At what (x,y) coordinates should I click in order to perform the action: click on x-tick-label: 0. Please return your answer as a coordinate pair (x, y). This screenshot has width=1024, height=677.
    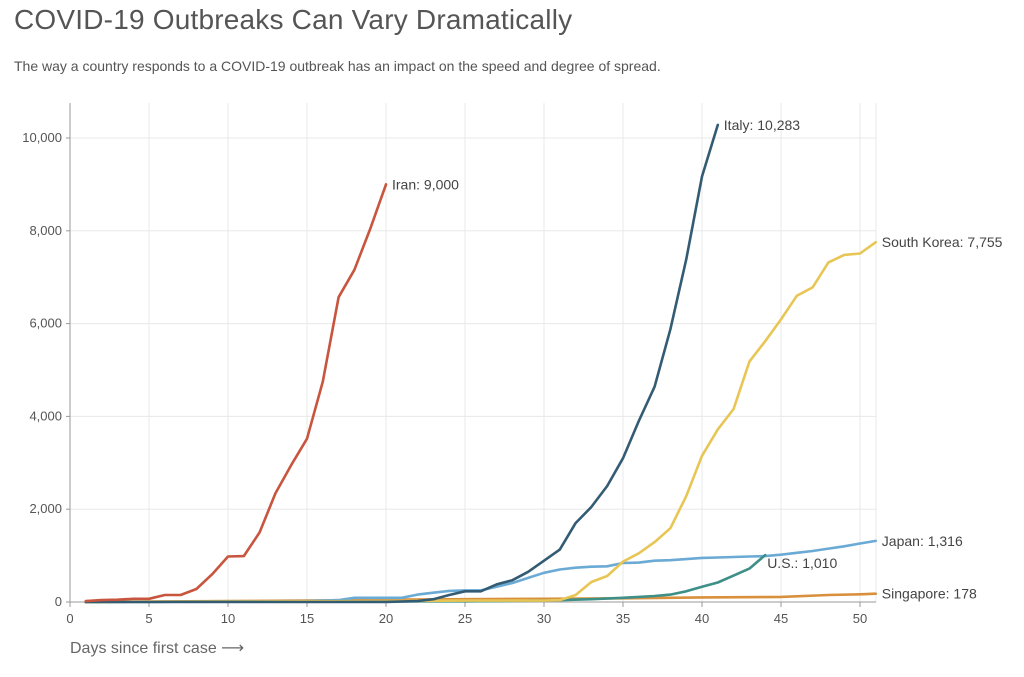
    Looking at the image, I should click on (69, 618).